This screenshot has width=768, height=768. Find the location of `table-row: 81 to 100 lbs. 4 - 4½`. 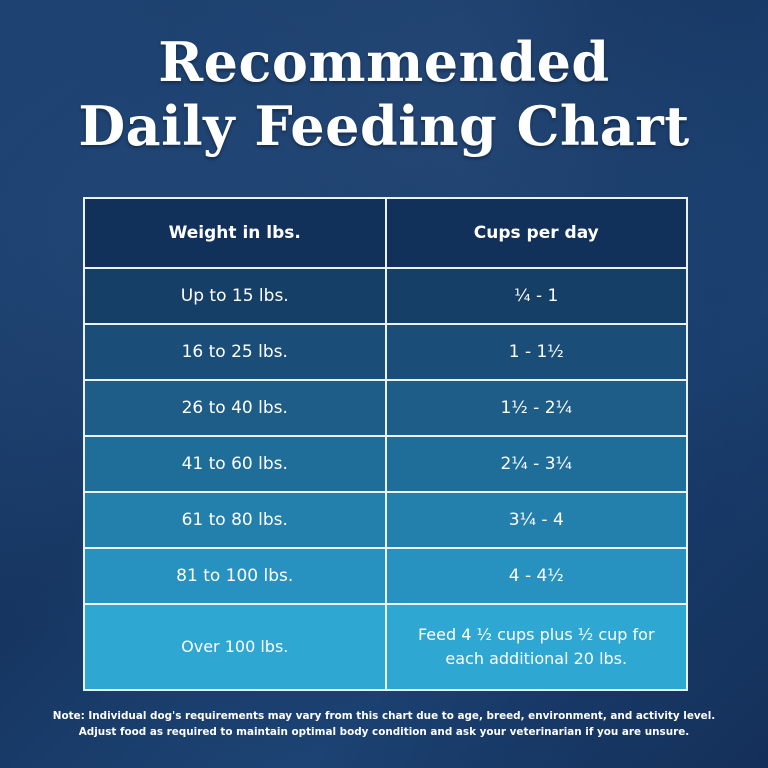

table-row: 81 to 100 lbs. 4 - 4½ is located at coordinates (385, 575).